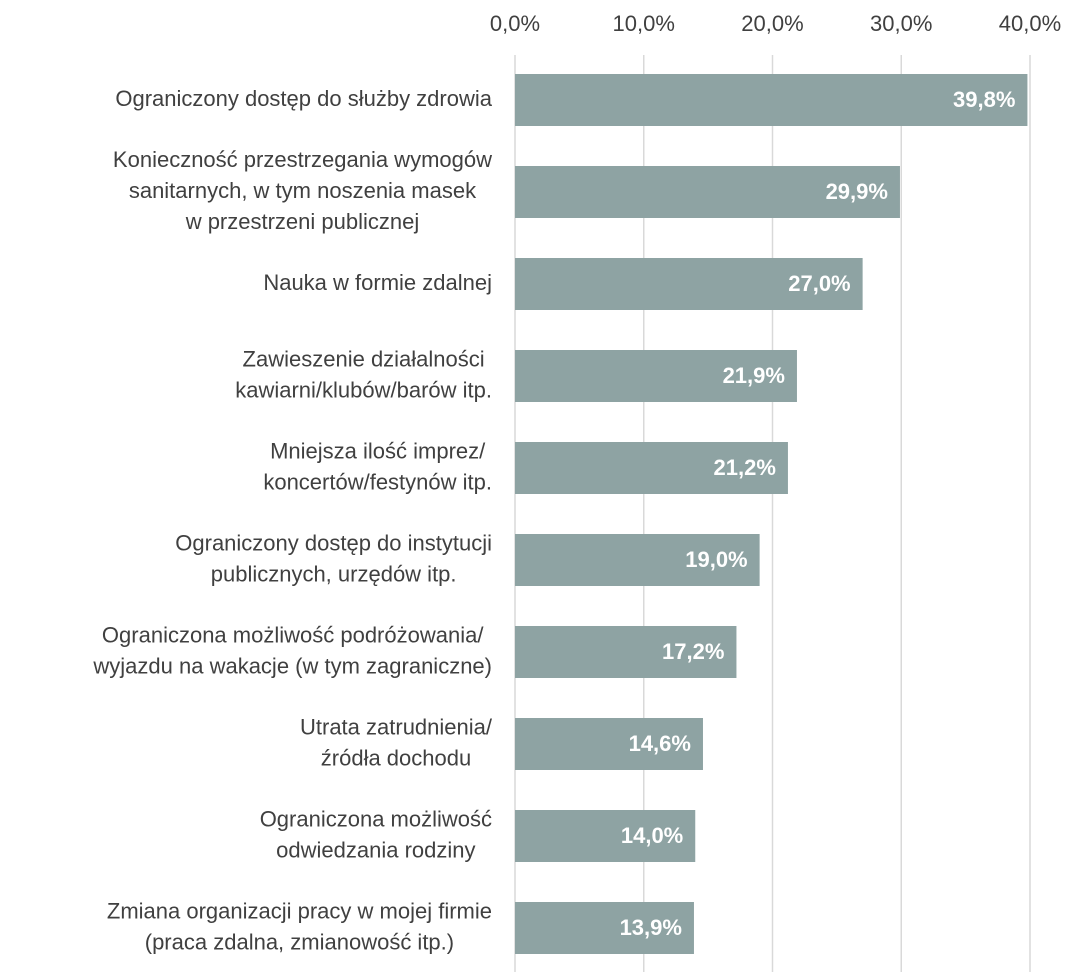 This screenshot has height=972, width=1073. What do you see at coordinates (660, 743) in the screenshot?
I see `value-label: 14,6%` at bounding box center [660, 743].